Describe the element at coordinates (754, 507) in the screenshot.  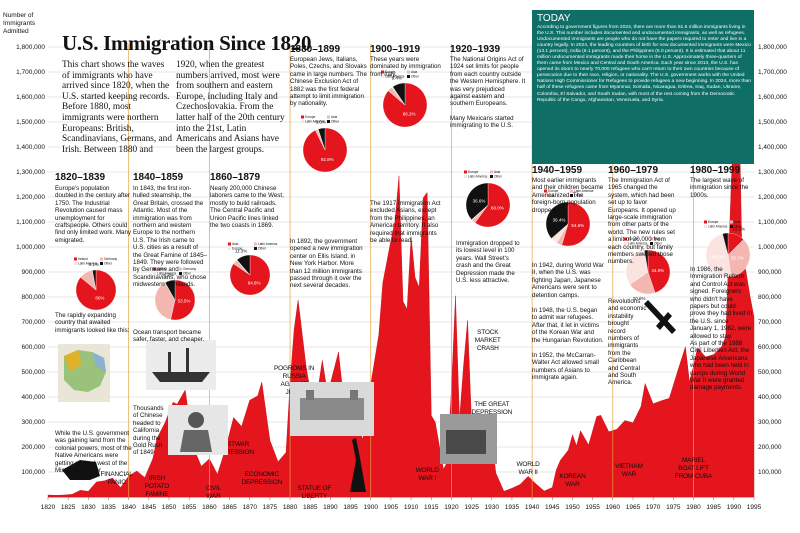
I see `x-tick-label: 1995` at that location.